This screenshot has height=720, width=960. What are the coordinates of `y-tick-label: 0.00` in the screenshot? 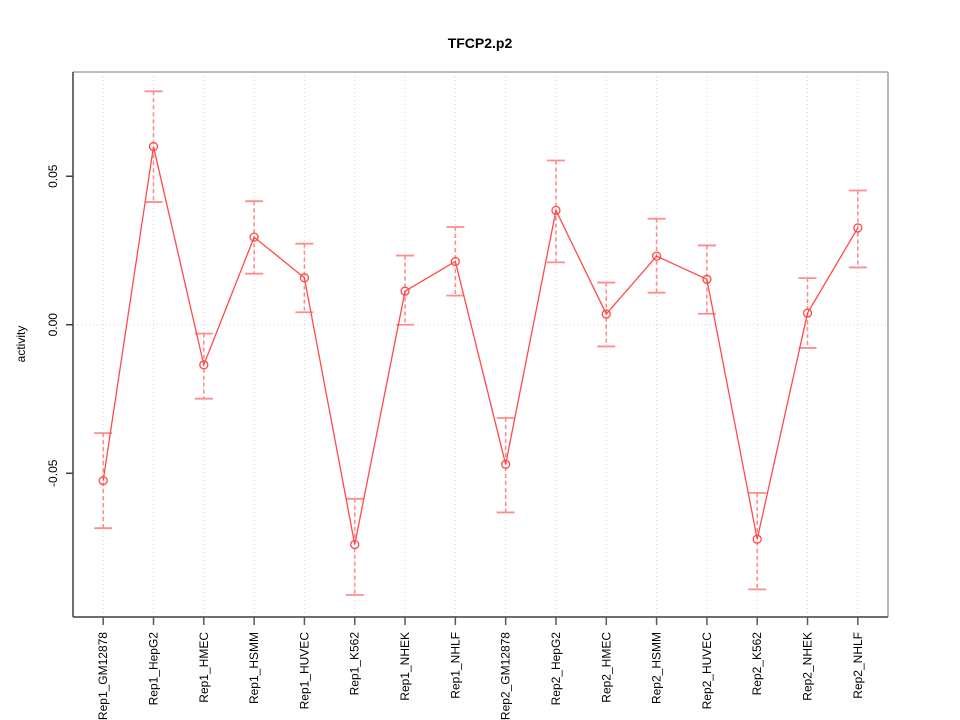 It's located at (53, 325).